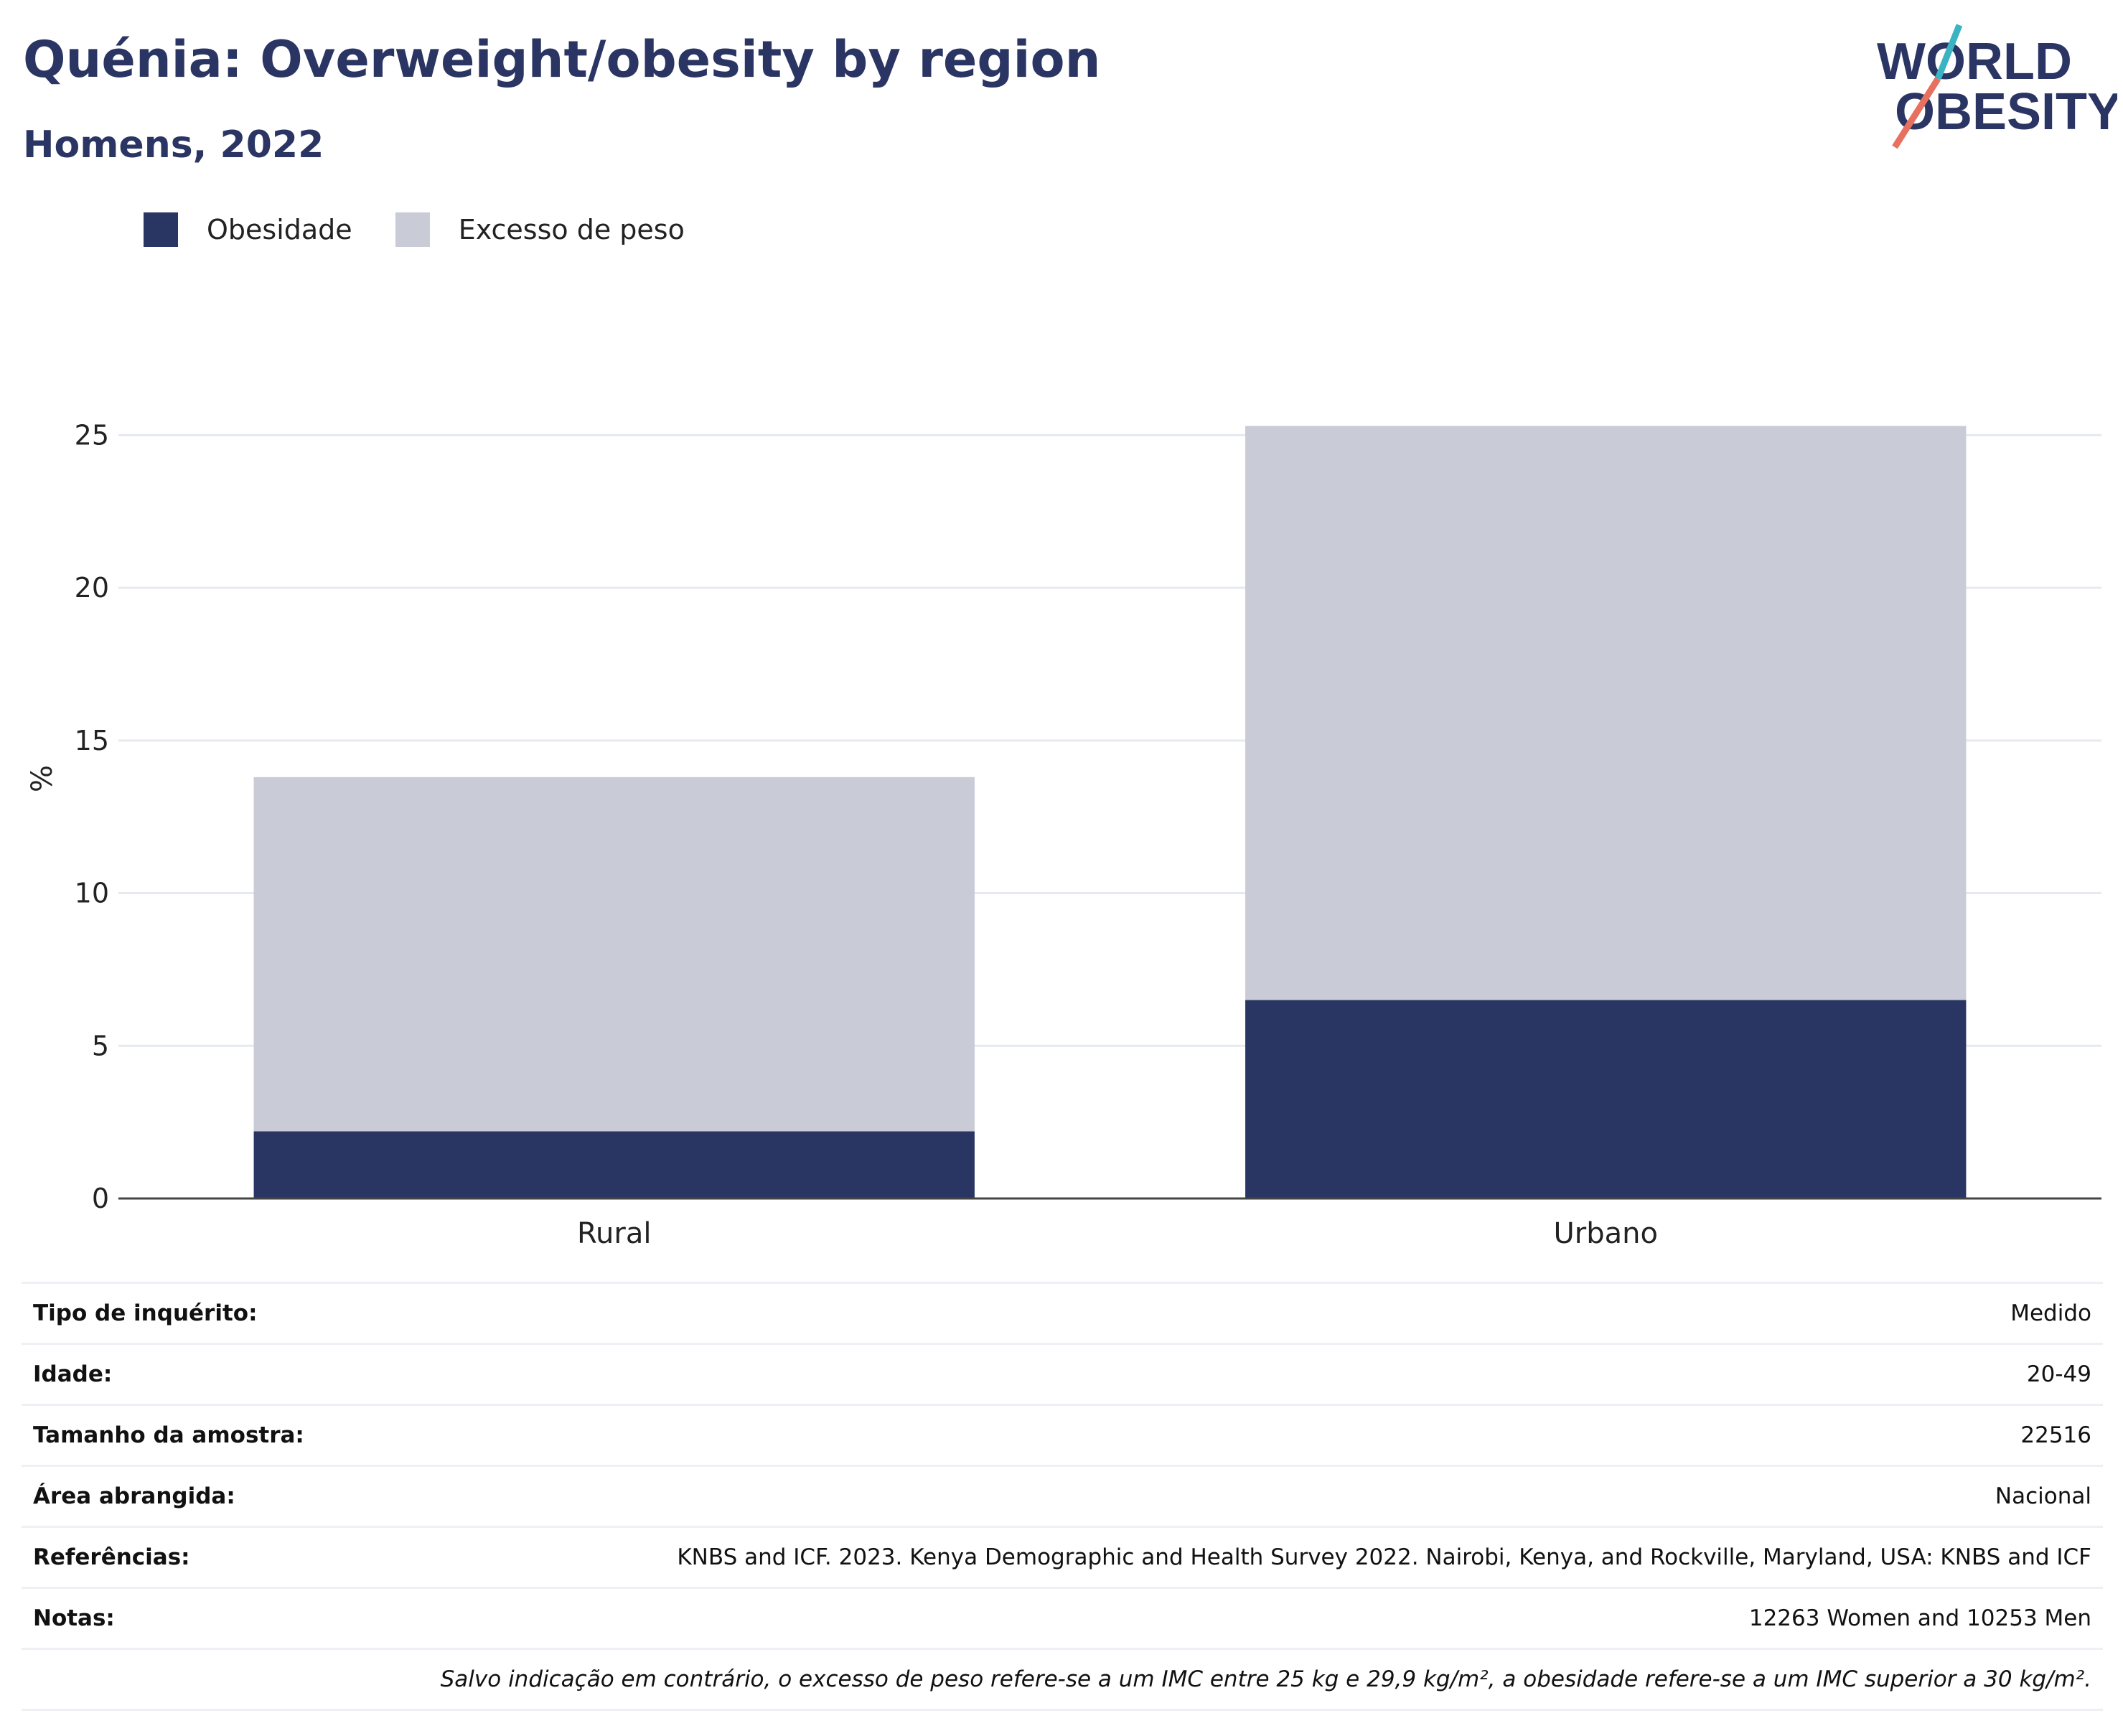 This screenshot has width=2123, height=1736. What do you see at coordinates (92, 893) in the screenshot?
I see `y-tick-label: 10` at bounding box center [92, 893].